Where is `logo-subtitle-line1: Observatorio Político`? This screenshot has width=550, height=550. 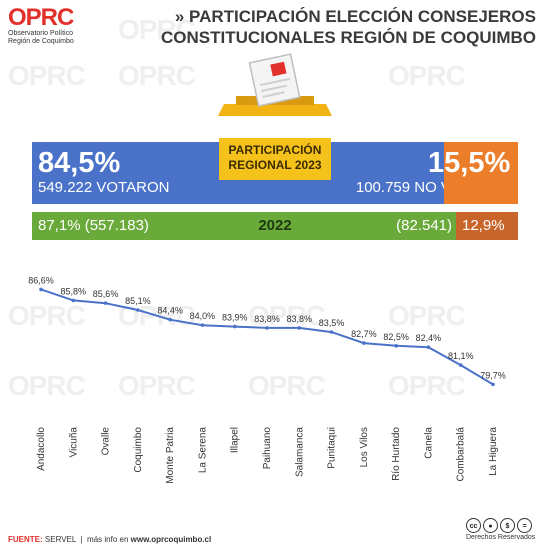 logo-subtitle-line1: Observatorio Político is located at coordinates (40, 33).